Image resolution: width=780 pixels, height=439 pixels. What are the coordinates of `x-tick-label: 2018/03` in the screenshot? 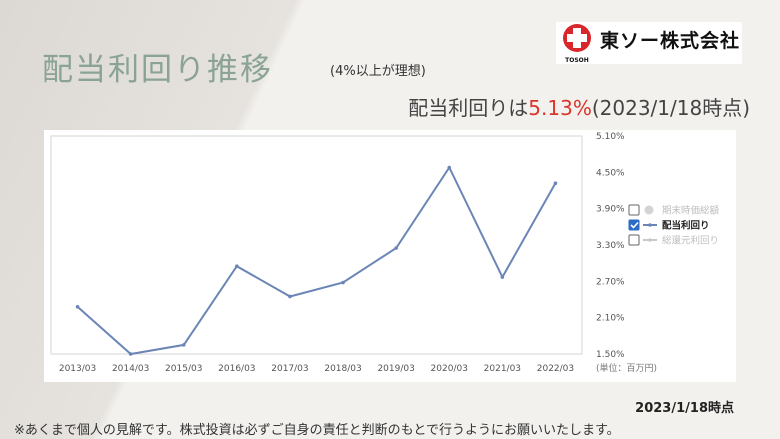 It's located at (342, 369).